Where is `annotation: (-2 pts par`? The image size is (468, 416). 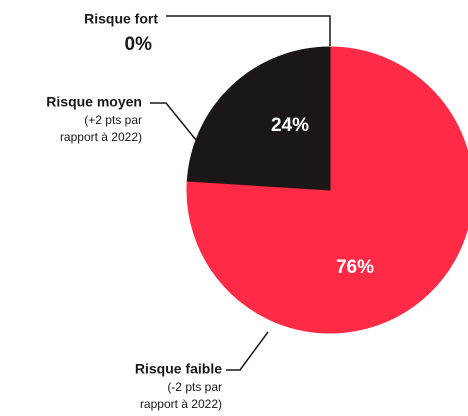
annotation: (-2 pts par is located at coordinates (194, 387).